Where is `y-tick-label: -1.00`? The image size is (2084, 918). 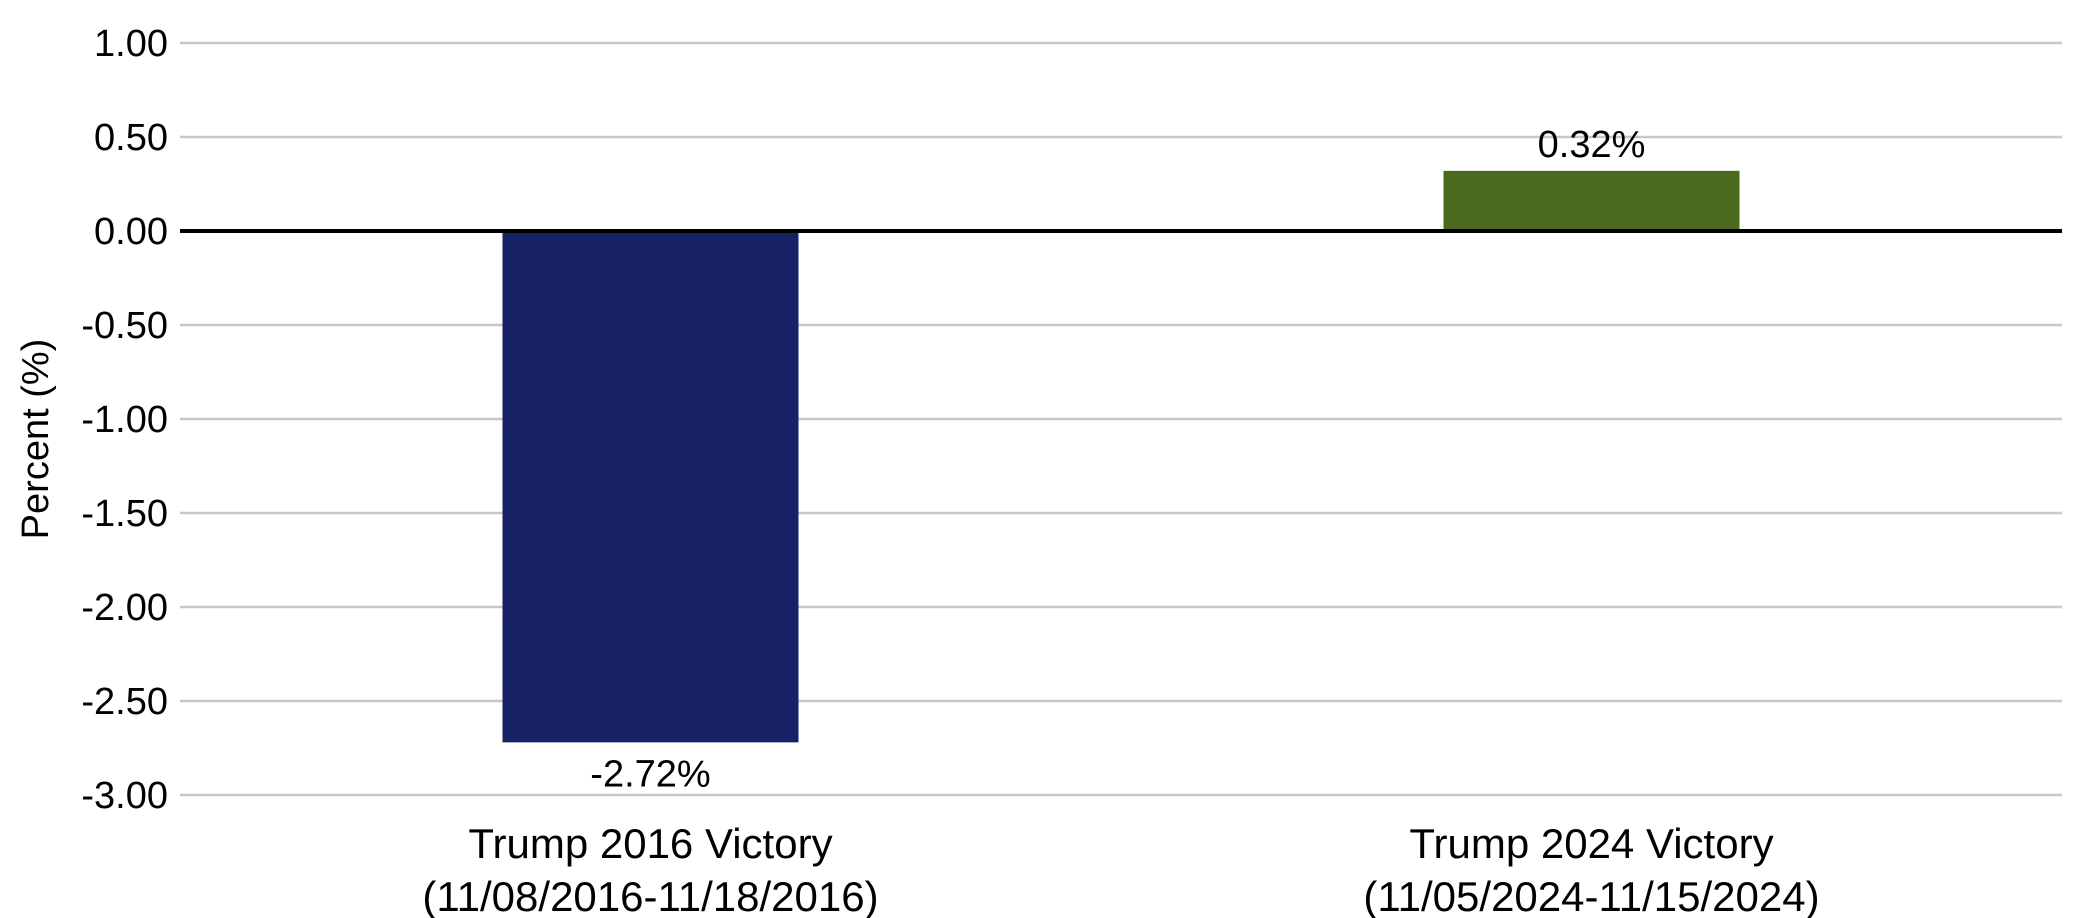
y-tick-label: -1.00 is located at coordinates (124, 420).